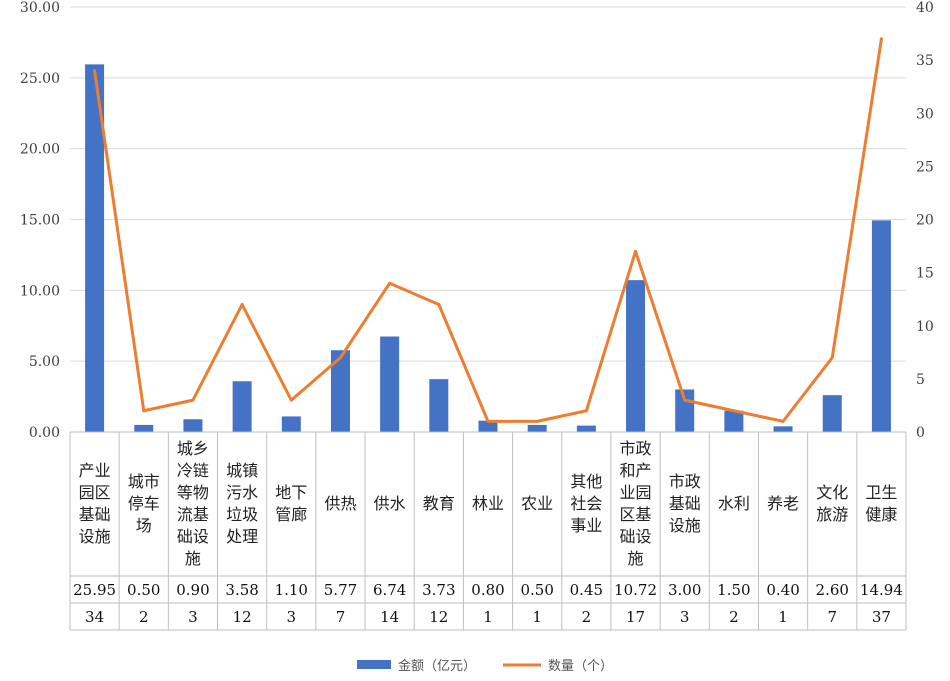 Image resolution: width=950 pixels, height=681 pixels. I want to click on table-cell-amount: 1.50, so click(733, 590).